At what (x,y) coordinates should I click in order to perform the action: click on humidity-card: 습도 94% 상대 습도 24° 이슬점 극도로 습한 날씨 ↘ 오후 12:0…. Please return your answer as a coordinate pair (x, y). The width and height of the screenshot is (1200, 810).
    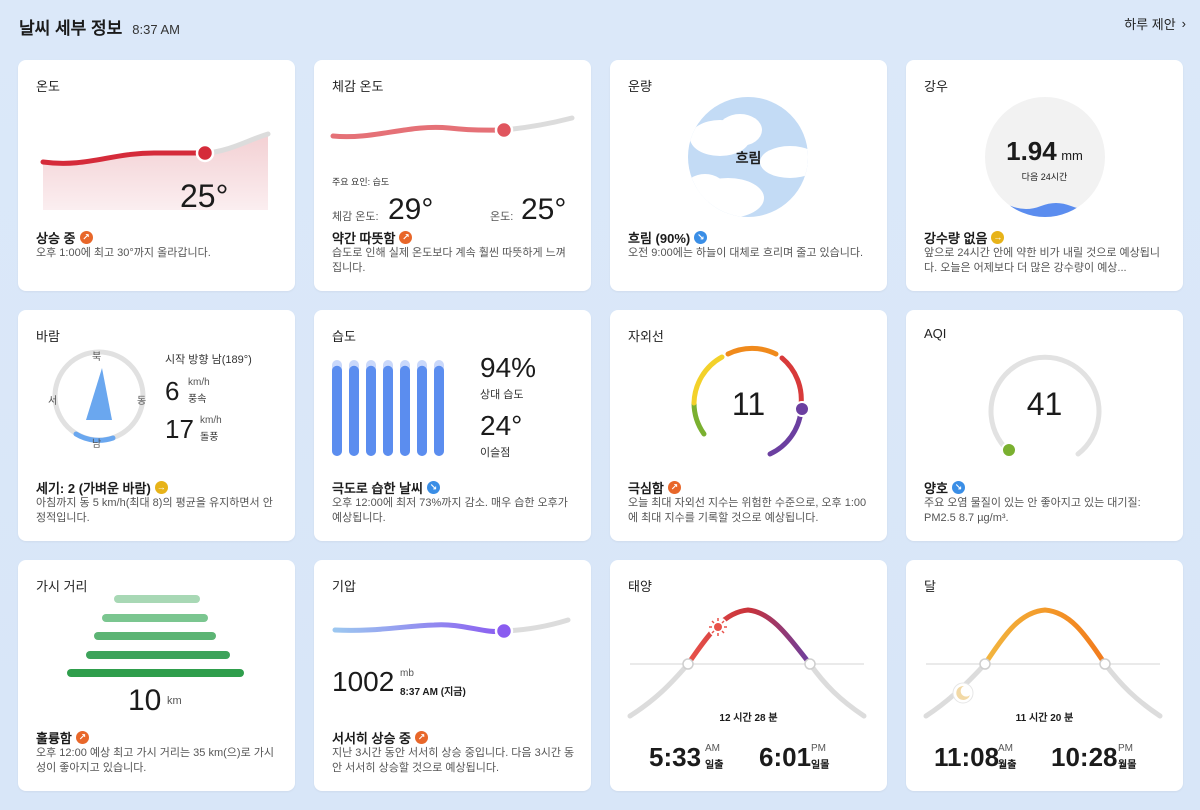
    Looking at the image, I should click on (452, 425).